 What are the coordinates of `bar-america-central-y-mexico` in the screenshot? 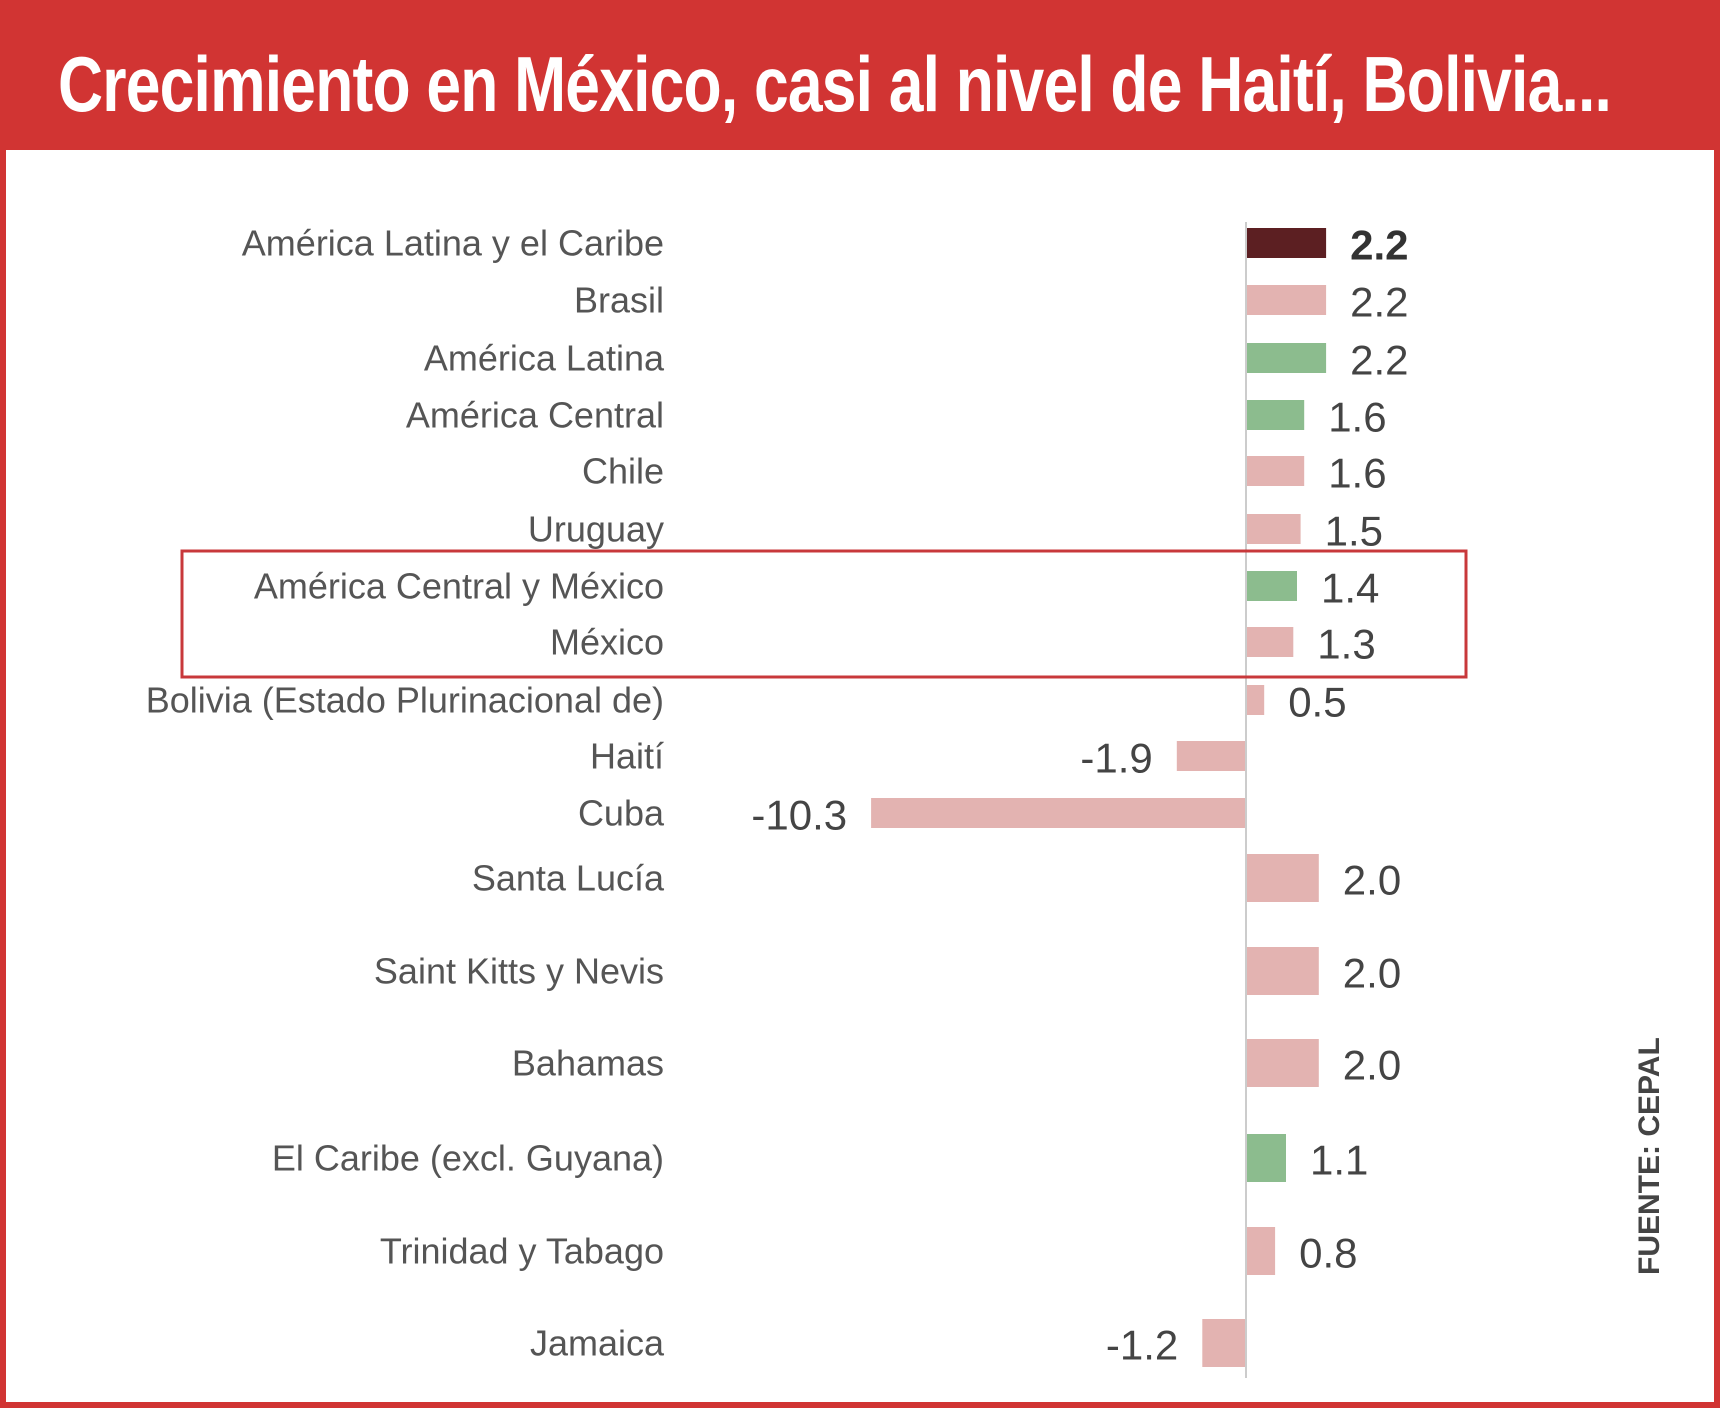 It's located at (1271, 586).